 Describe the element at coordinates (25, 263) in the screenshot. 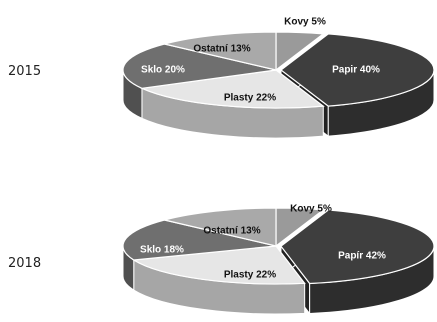

I see `year-label-2018: 2018` at that location.